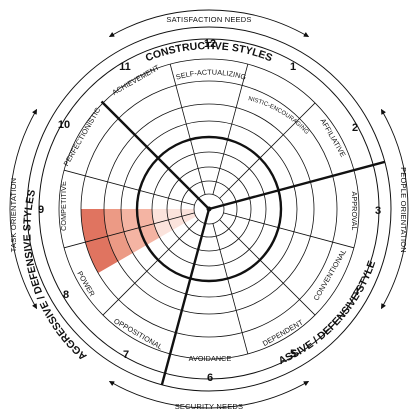 The image size is (418, 417). Describe the element at coordinates (125, 67) in the screenshot. I see `segment-number-11: 11` at that location.